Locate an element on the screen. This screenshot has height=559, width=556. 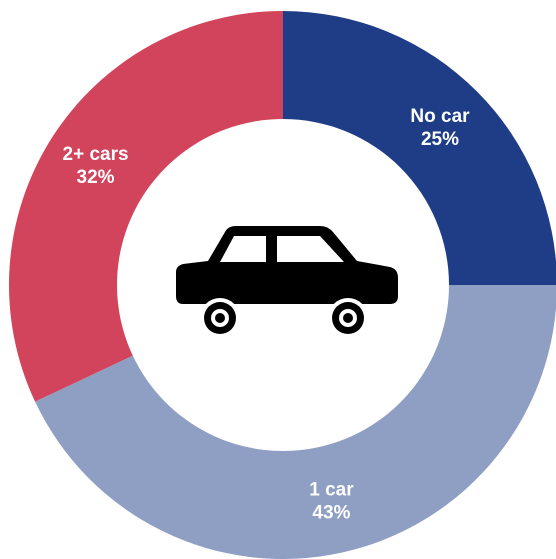
value-label: 25% is located at coordinates (440, 139).